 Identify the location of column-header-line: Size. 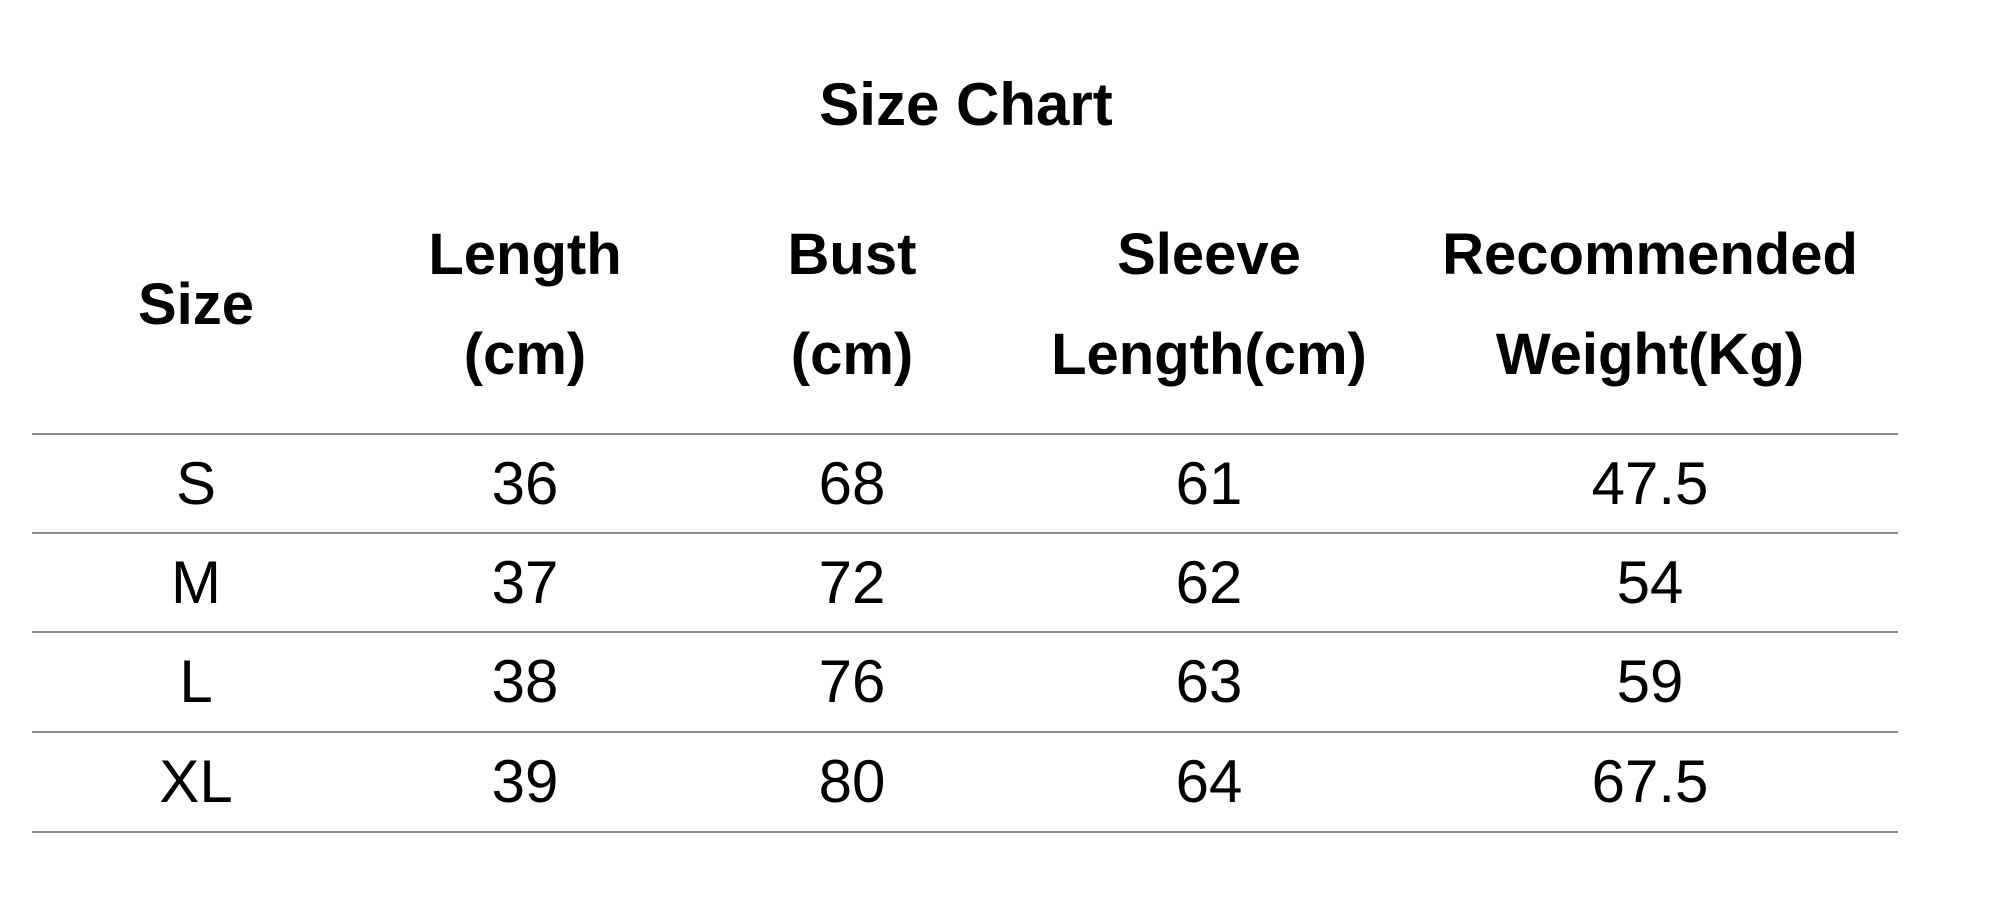
(196, 304).